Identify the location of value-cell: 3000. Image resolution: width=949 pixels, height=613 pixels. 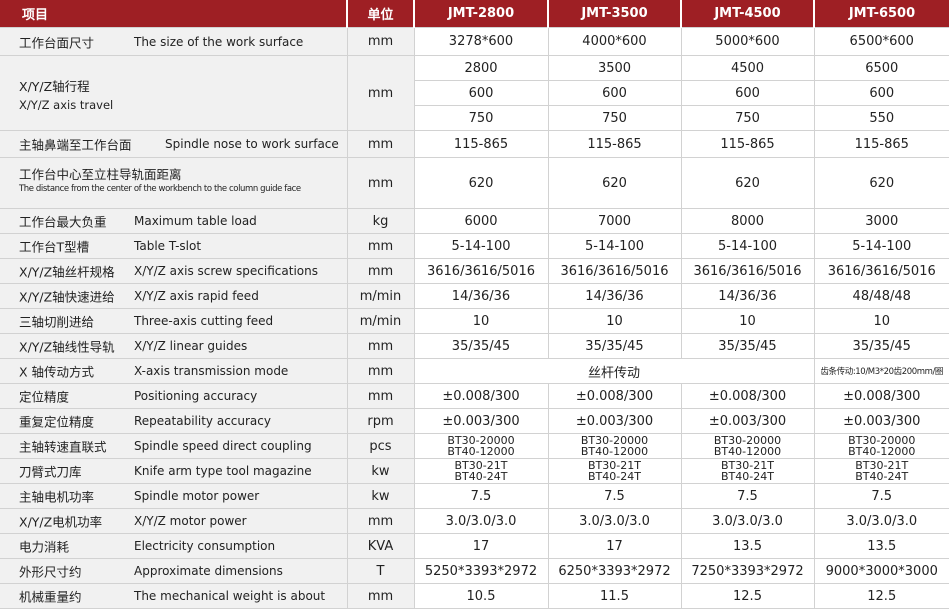
(881, 221).